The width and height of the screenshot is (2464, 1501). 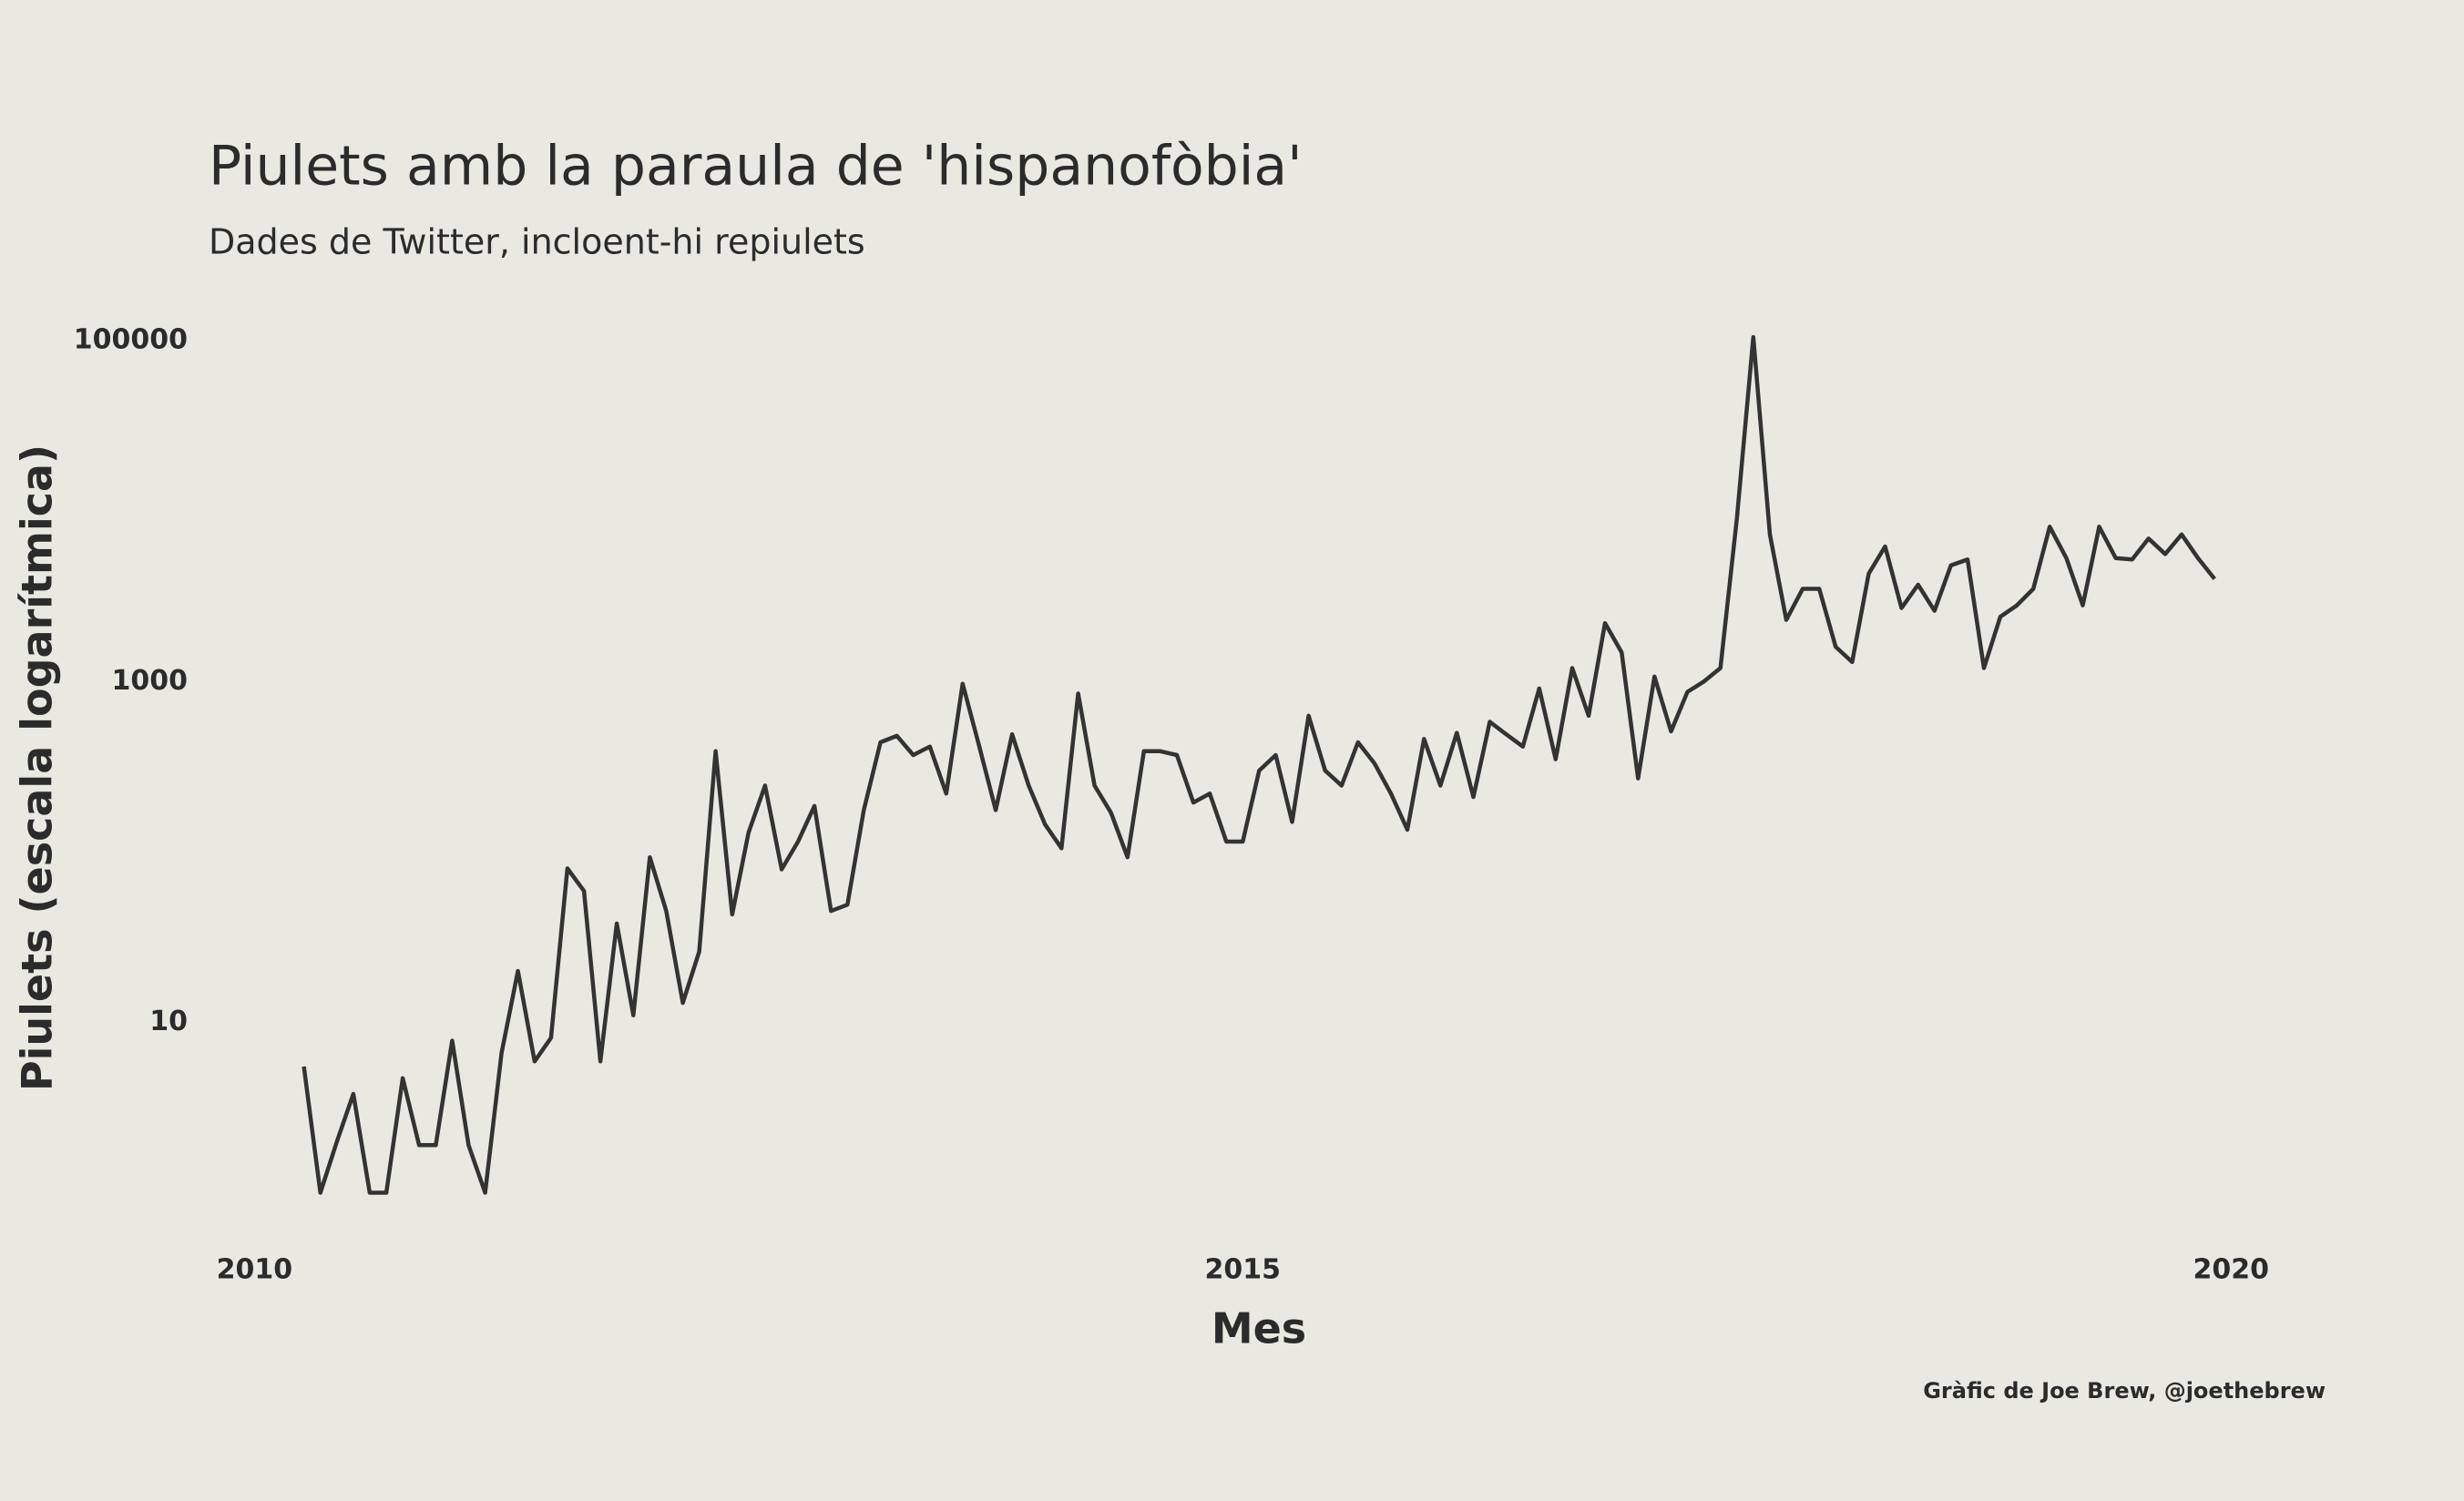 What do you see at coordinates (756, 167) in the screenshot?
I see `chart-title: Piulets amb la paraula de 'hispanofòbia'` at bounding box center [756, 167].